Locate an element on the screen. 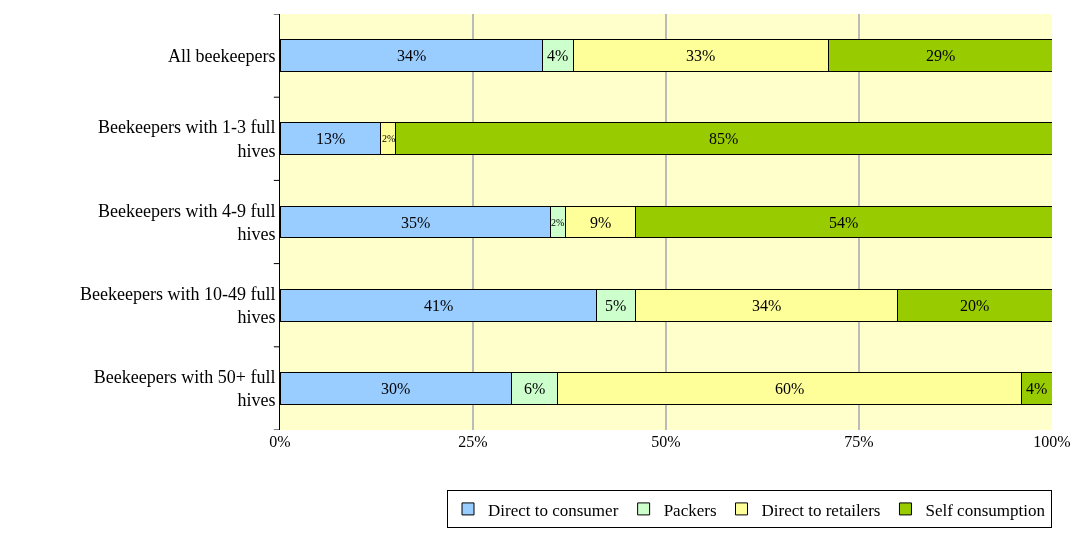 The height and width of the screenshot is (533, 1080). legend-label: Direct to consumer is located at coordinates (553, 510).